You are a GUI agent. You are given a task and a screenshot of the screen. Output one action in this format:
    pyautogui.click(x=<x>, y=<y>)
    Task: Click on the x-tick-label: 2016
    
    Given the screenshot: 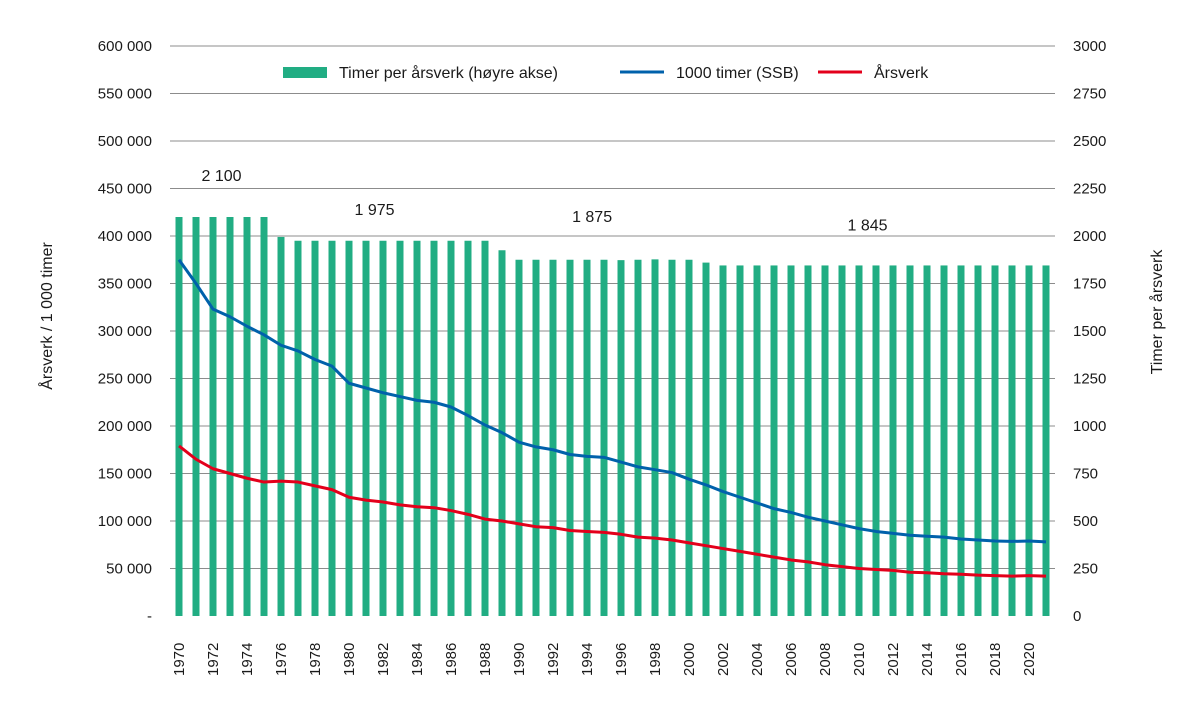 What is the action you would take?
    pyautogui.click(x=961, y=659)
    